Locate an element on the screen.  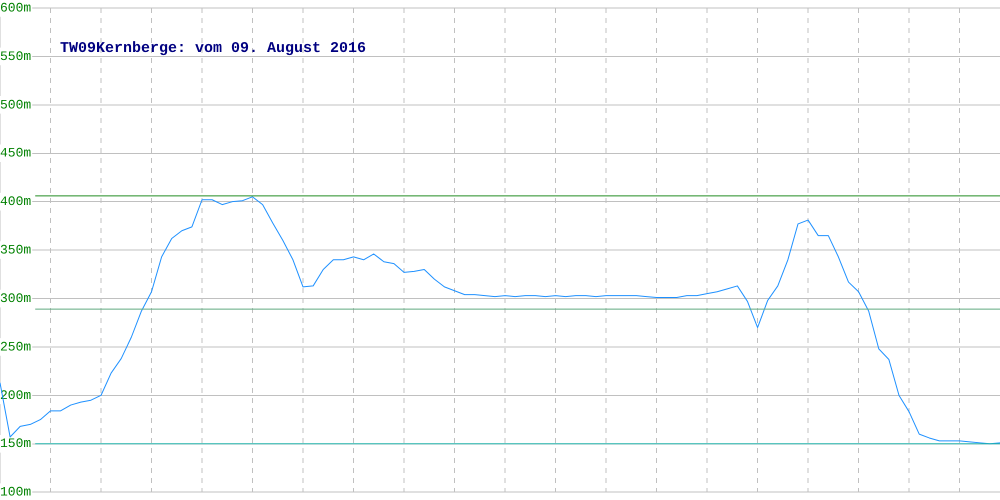
y-tick-label: 400m is located at coordinates (16, 202).